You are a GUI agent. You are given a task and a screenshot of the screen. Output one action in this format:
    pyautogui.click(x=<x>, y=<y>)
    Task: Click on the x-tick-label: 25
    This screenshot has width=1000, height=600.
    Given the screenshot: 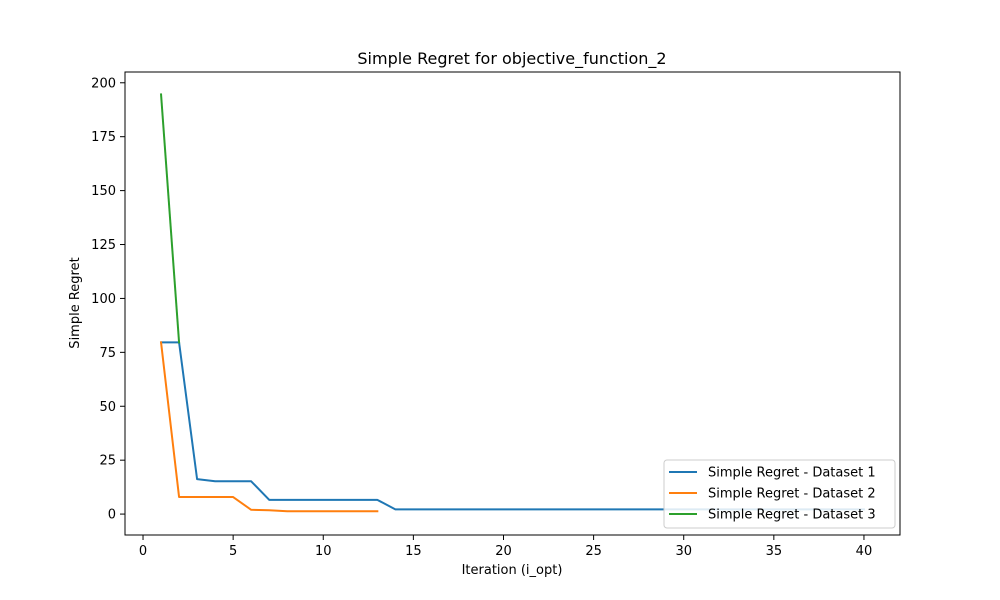 What is the action you would take?
    pyautogui.click(x=593, y=551)
    